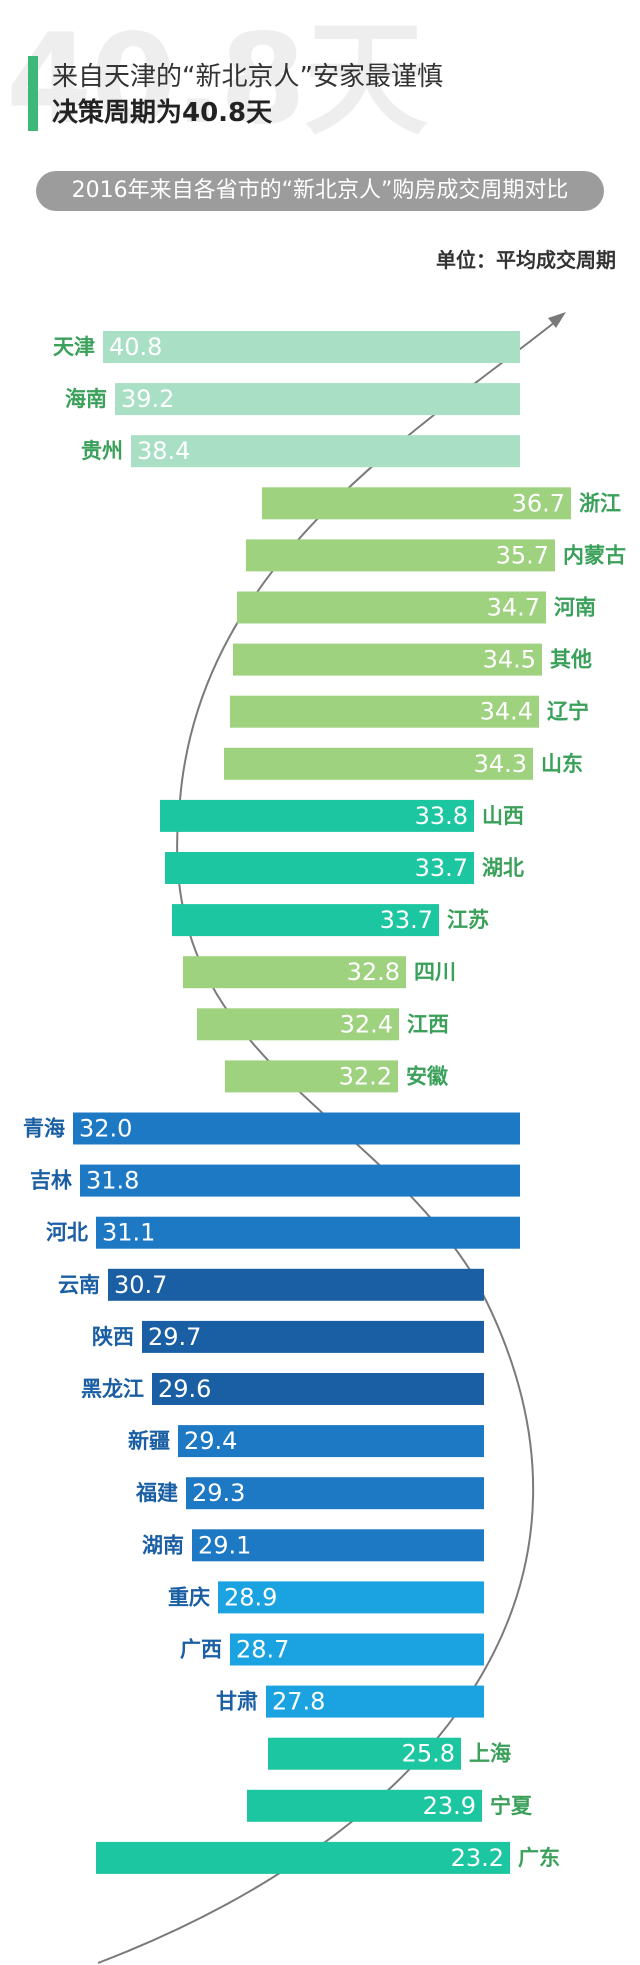  What do you see at coordinates (67, 1233) in the screenshot?
I see `bar-category-label: 河北` at bounding box center [67, 1233].